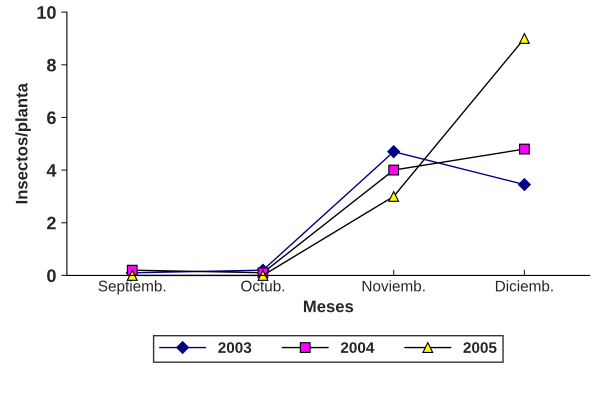 This screenshot has width=608, height=405. Describe the element at coordinates (51, 117) in the screenshot. I see `y-tick-label: 6` at that location.